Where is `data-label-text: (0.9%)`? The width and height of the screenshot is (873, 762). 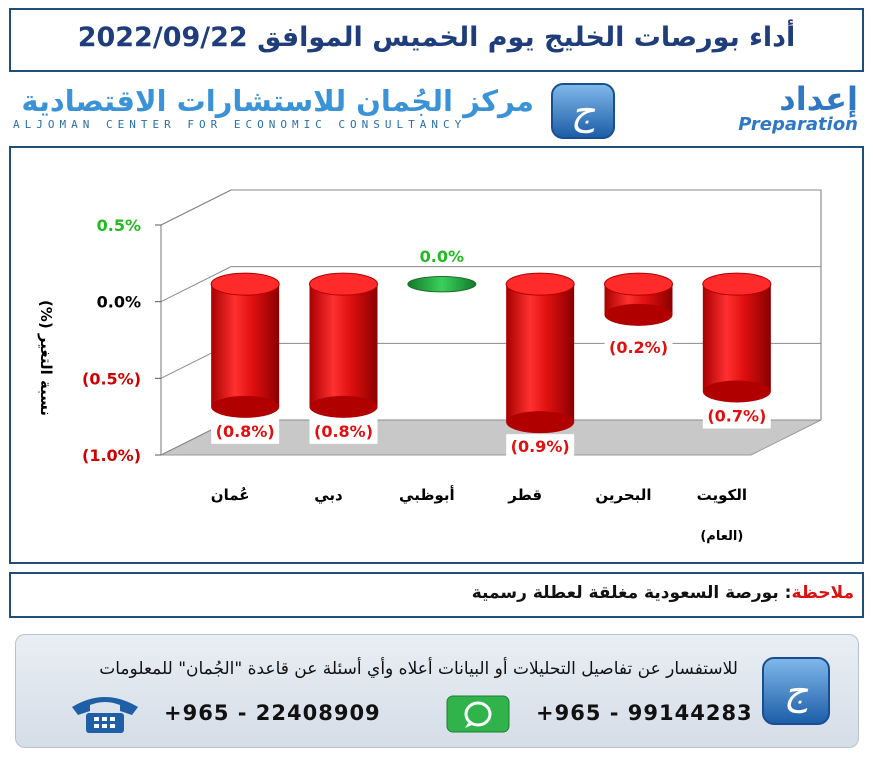 data-label-text: (0.9%) is located at coordinates (540, 446).